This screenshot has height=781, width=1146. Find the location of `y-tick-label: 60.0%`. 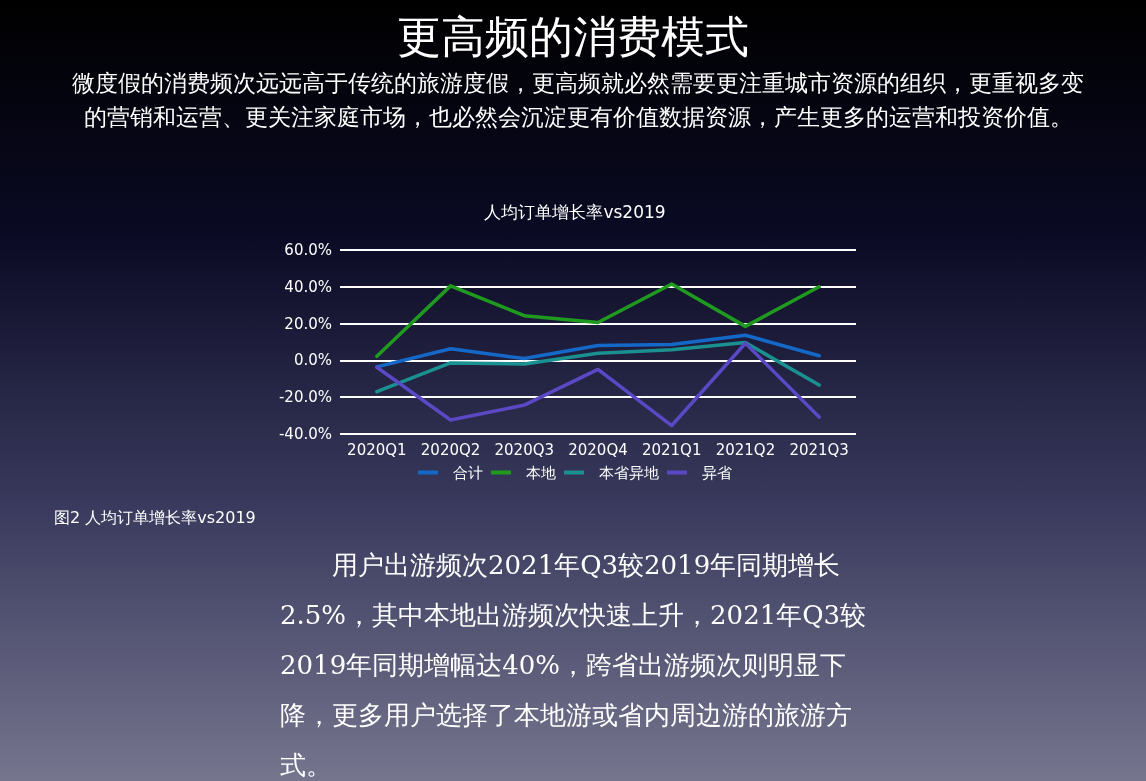

y-tick-label: 60.0% is located at coordinates (308, 250).